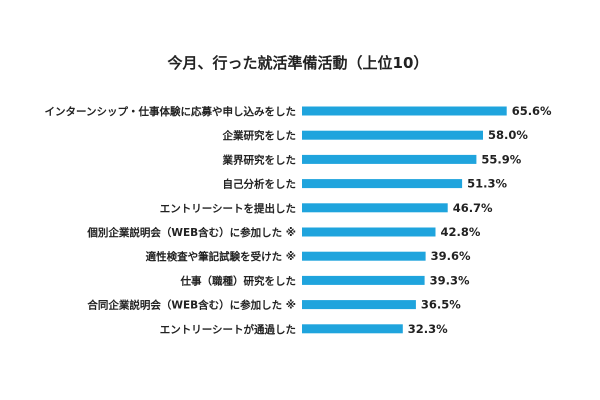 The width and height of the screenshot is (600, 400). I want to click on category-label: インターンシップ・仕事体験に応募や申し込みをした, so click(170, 111).